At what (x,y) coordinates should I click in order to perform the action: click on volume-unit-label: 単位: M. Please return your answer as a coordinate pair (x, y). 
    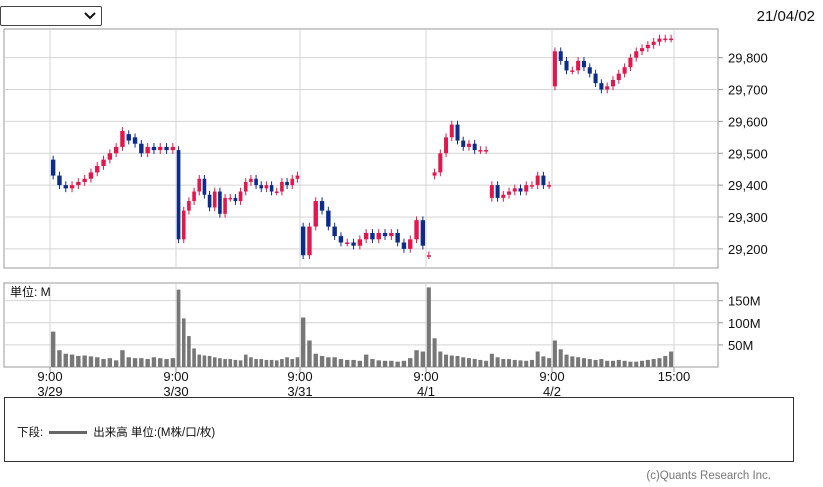
    Looking at the image, I should click on (30, 291).